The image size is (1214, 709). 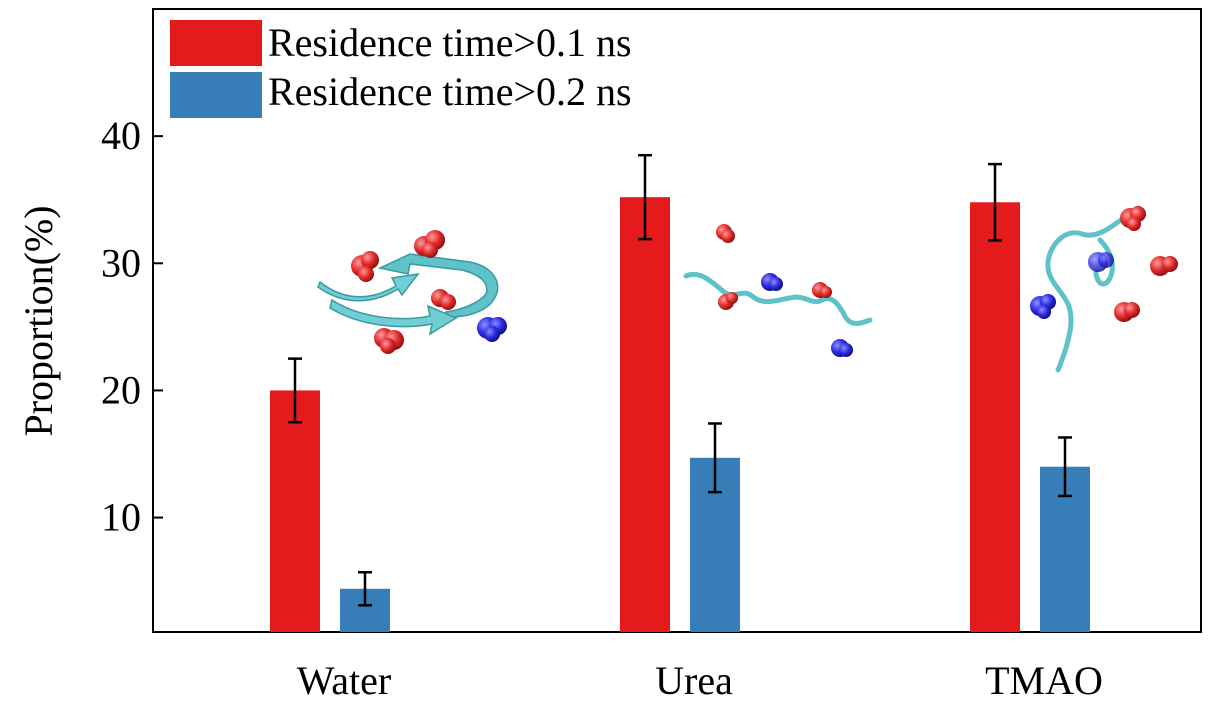 I want to click on y-axis-ticks: 10 20 30 40, so click(x=132, y=326).